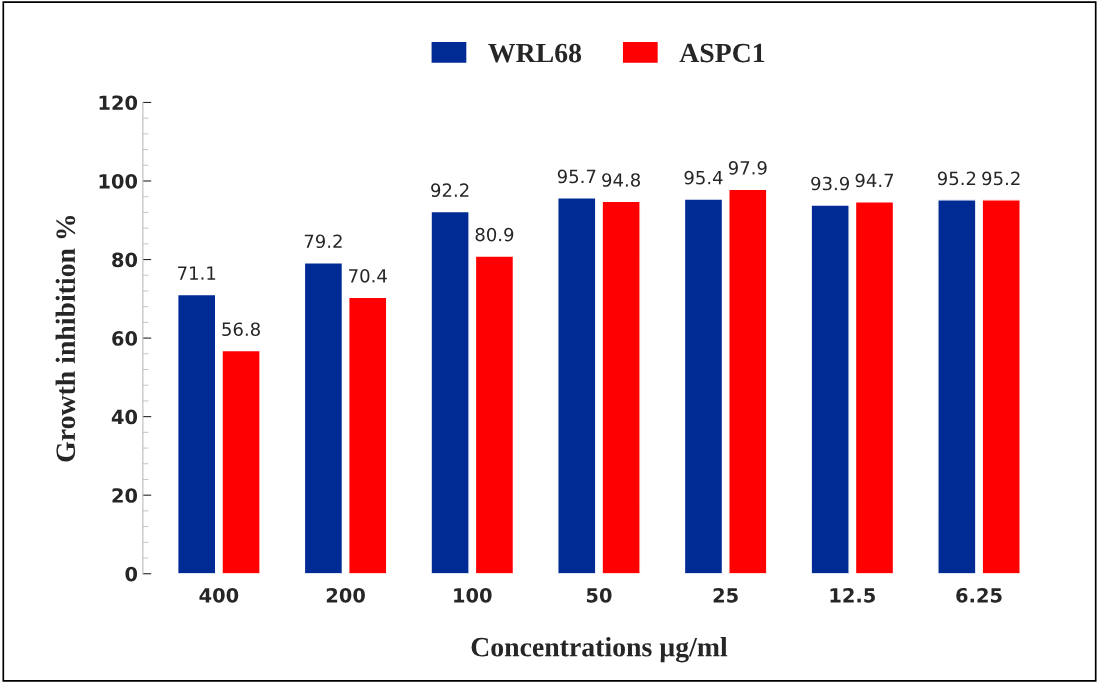 This screenshot has height=683, width=1099. What do you see at coordinates (118, 103) in the screenshot?
I see `y-tick-label: 120` at bounding box center [118, 103].